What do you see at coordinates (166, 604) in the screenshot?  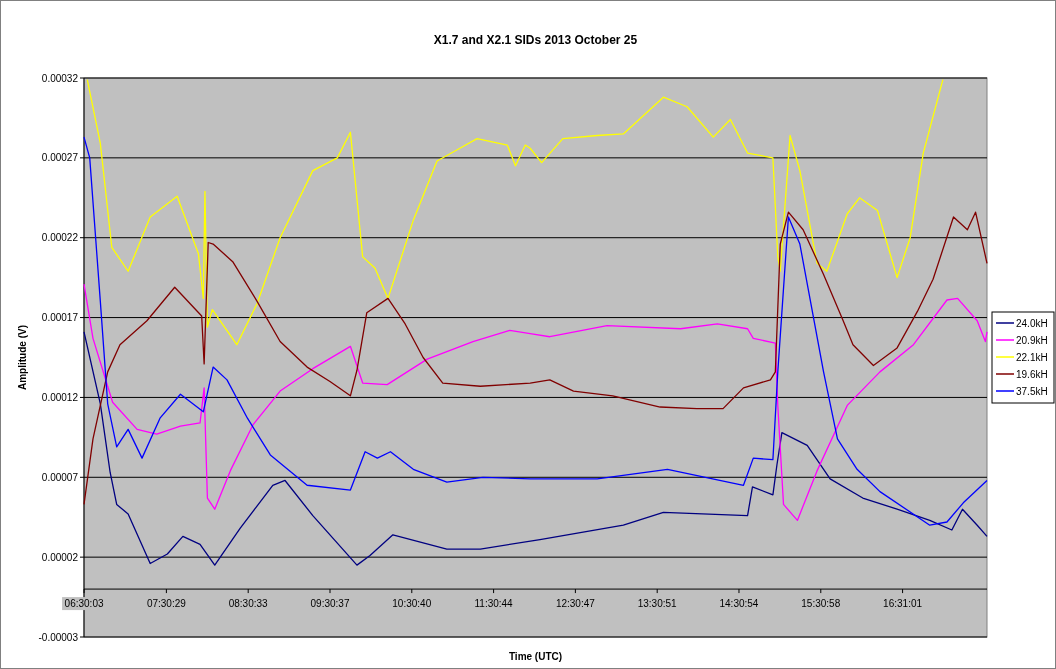 I see `x-tick-label: 07:30:29` at bounding box center [166, 604].